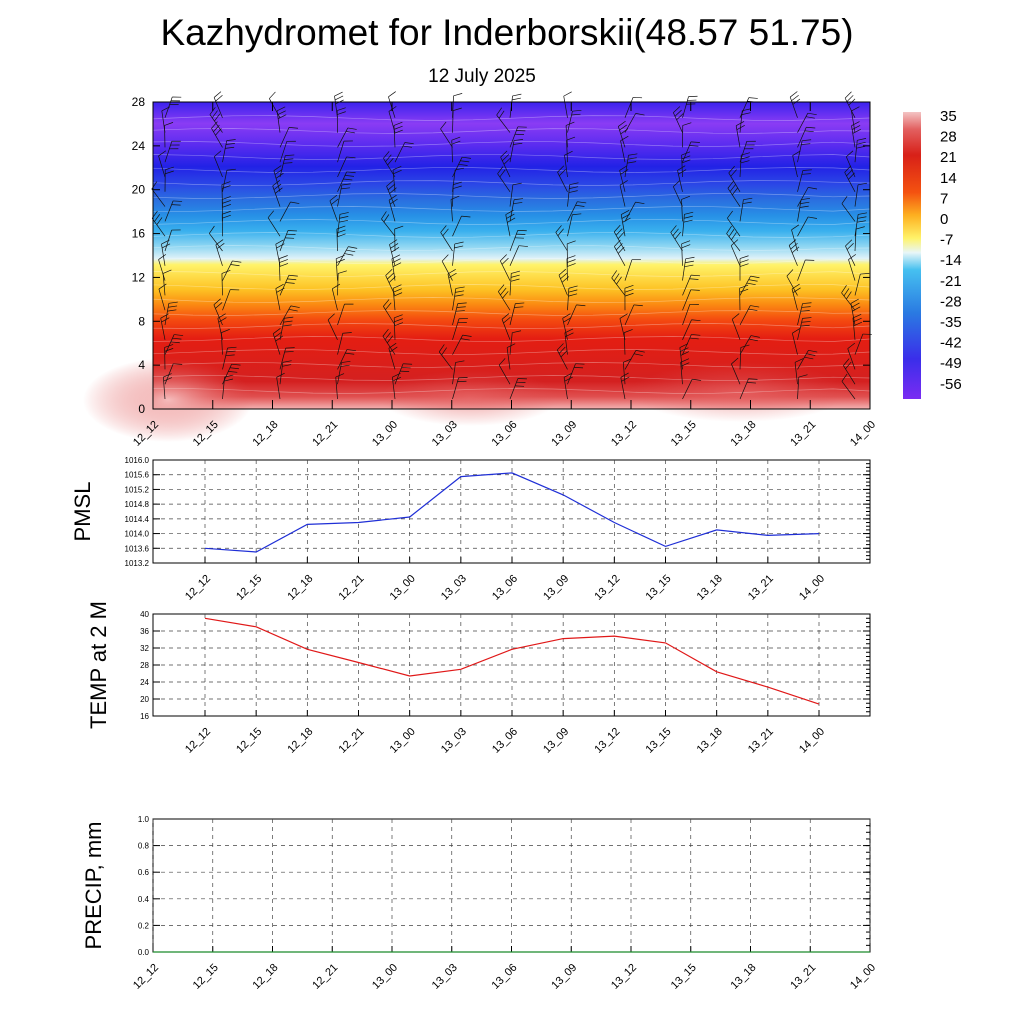  I want to click on heatmap-y-tick-label: 16, so click(139, 234).